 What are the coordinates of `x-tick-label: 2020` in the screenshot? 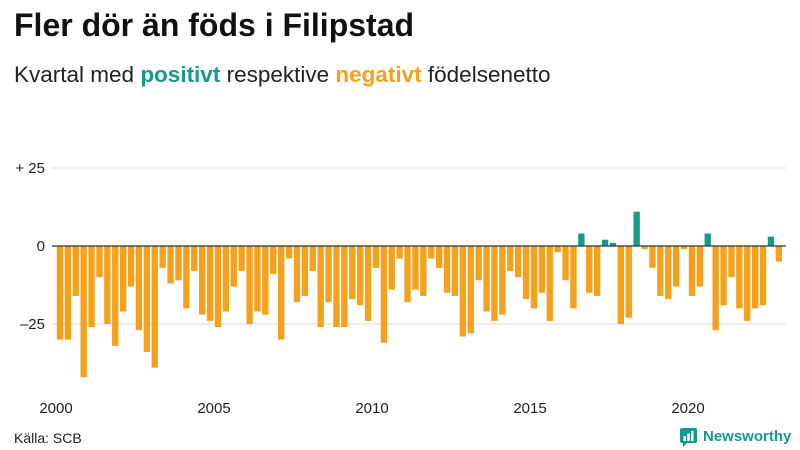 It's located at (687, 408).